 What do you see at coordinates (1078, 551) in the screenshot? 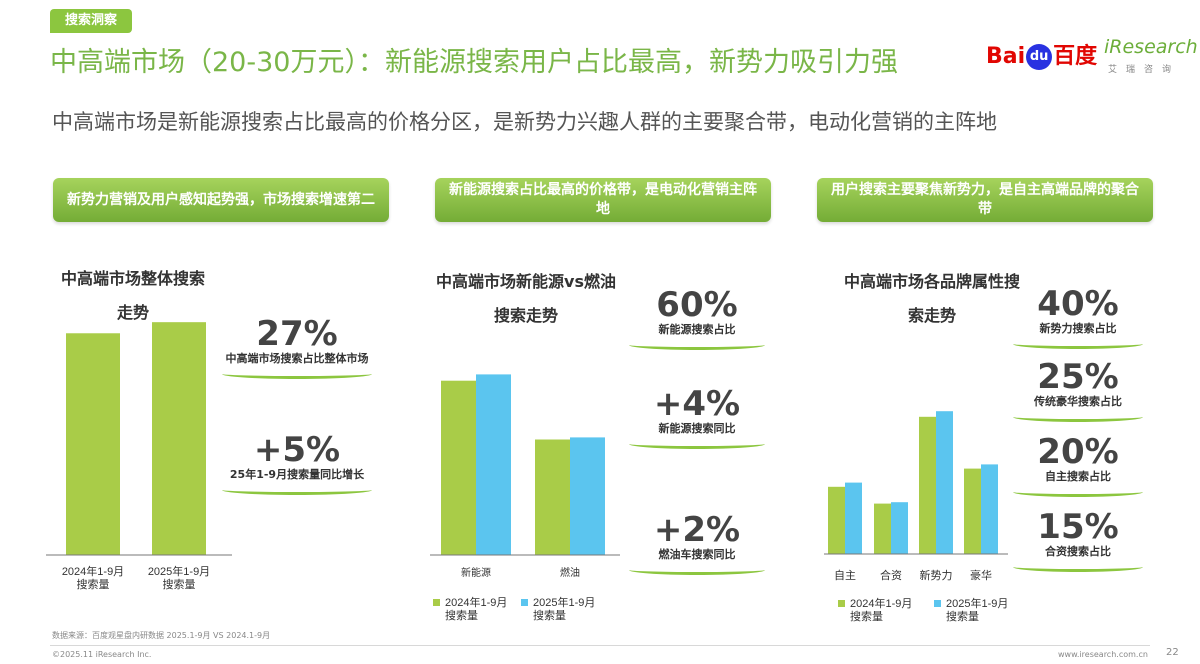
I see `stat-label: 合资搜索占比` at bounding box center [1078, 551].